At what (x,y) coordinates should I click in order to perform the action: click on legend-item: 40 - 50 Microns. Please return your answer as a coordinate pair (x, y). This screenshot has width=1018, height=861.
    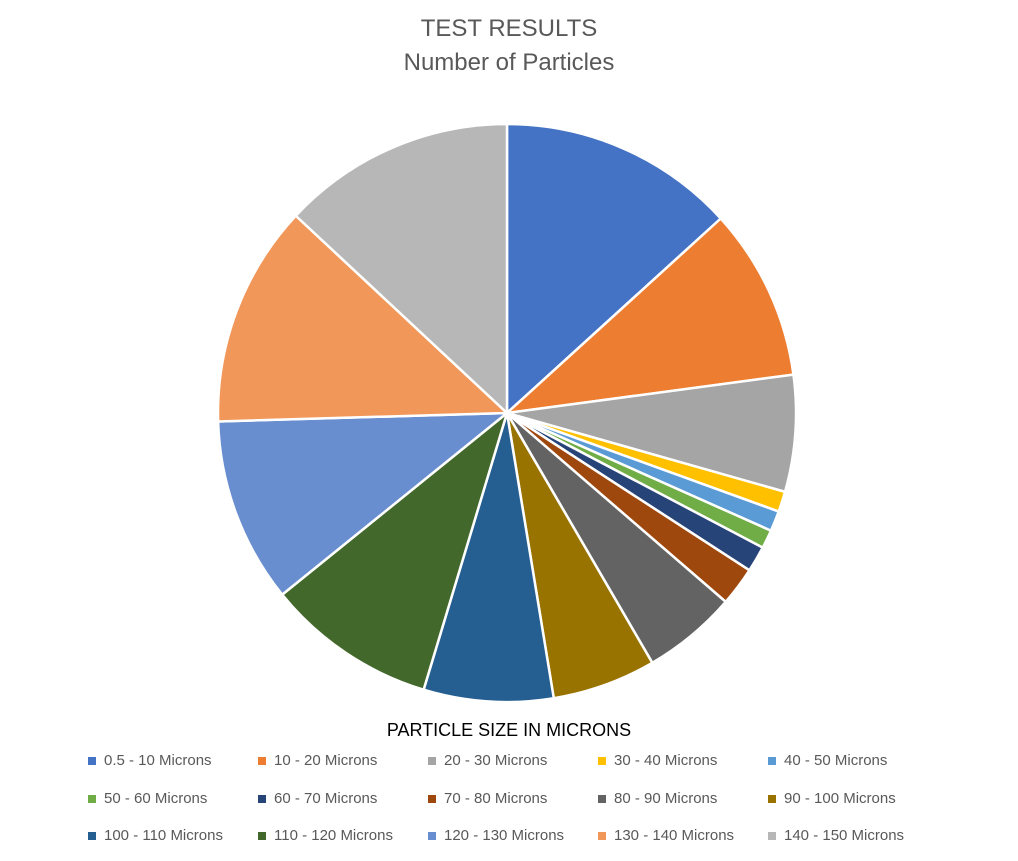
    Looking at the image, I should click on (827, 760).